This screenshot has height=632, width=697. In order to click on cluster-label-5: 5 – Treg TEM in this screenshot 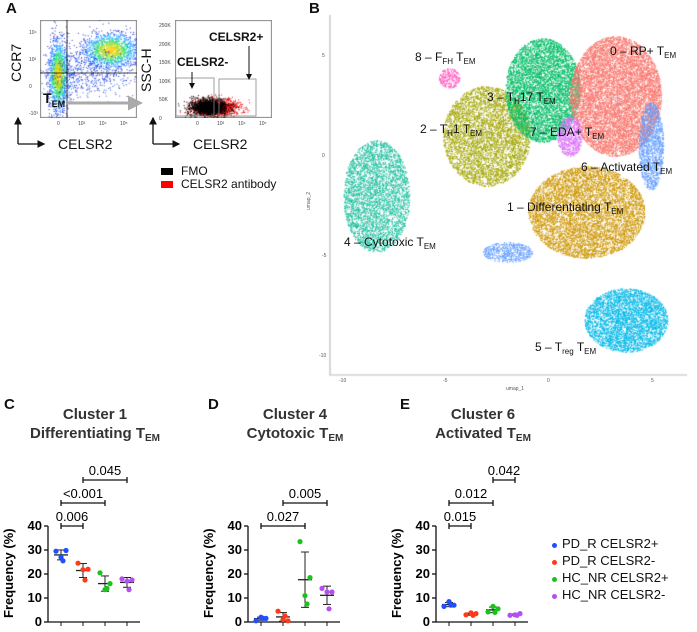, I will do `click(565, 349)`.